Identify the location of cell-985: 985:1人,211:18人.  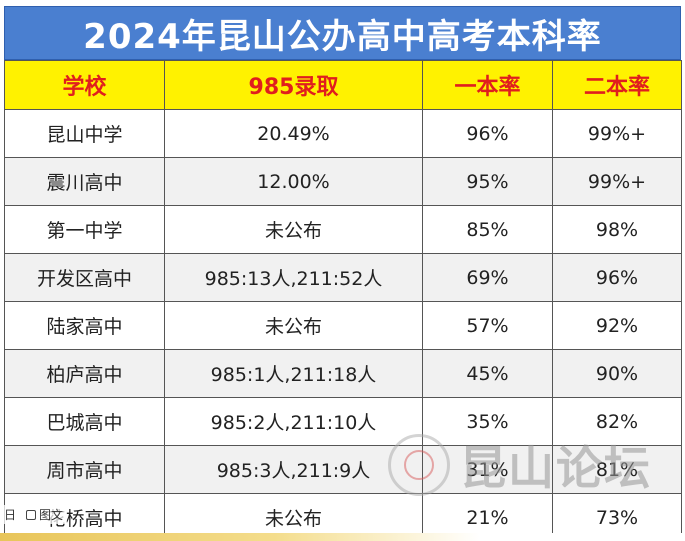
(293, 373).